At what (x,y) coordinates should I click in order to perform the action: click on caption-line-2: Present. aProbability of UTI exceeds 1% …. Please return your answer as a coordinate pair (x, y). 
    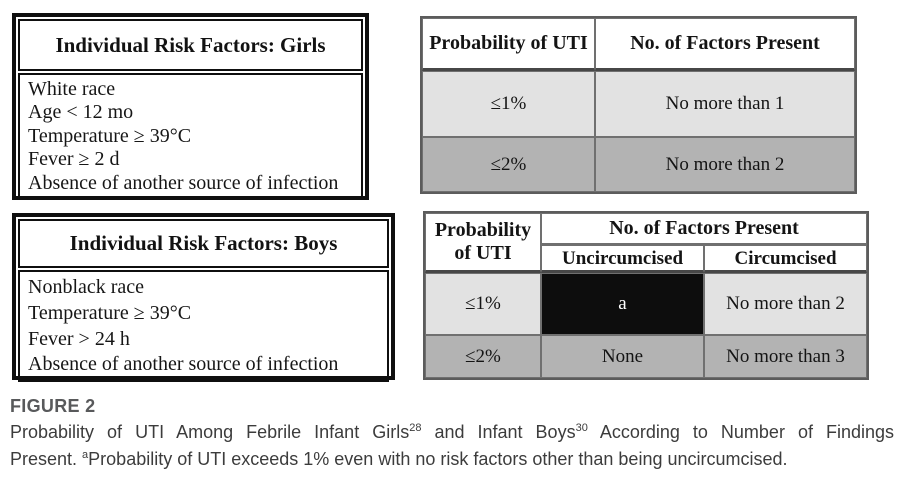
    Looking at the image, I should click on (452, 459).